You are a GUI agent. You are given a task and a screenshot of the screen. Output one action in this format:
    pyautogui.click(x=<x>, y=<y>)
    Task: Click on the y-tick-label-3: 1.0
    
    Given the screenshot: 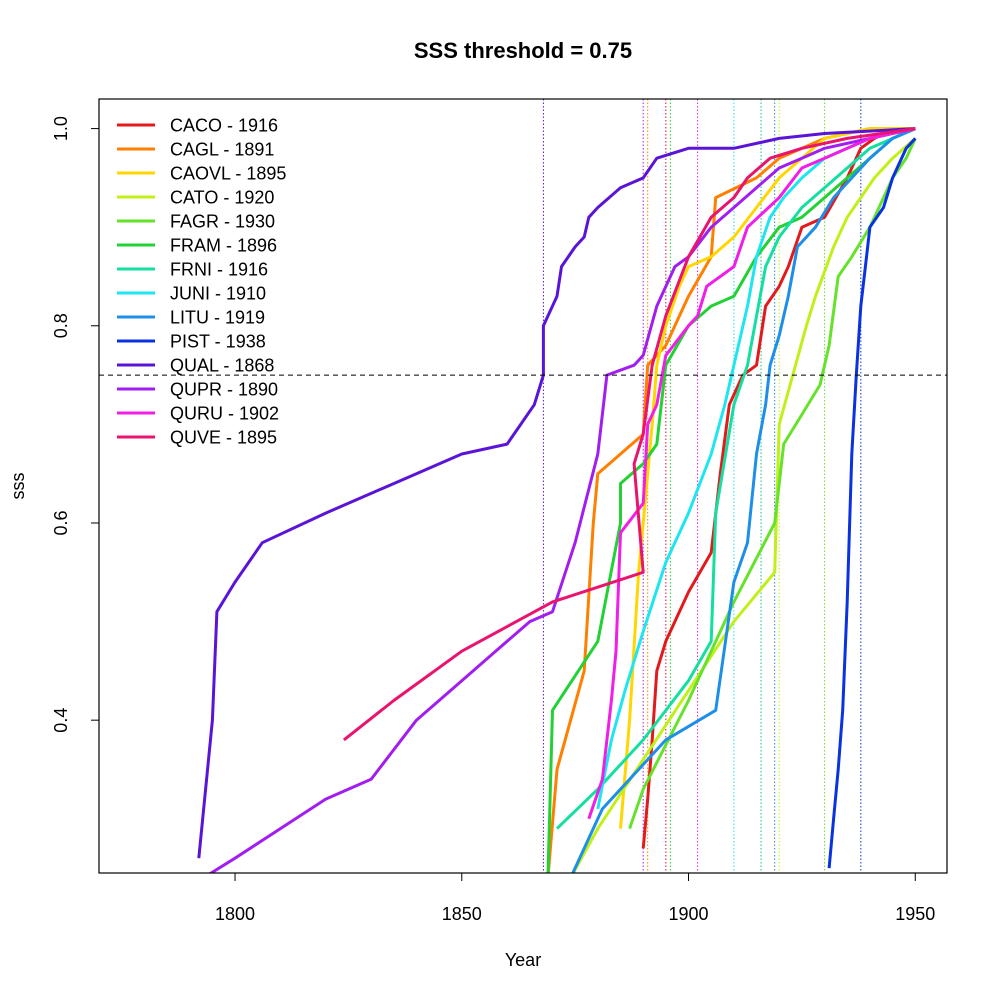 What is the action you would take?
    pyautogui.click(x=61, y=128)
    